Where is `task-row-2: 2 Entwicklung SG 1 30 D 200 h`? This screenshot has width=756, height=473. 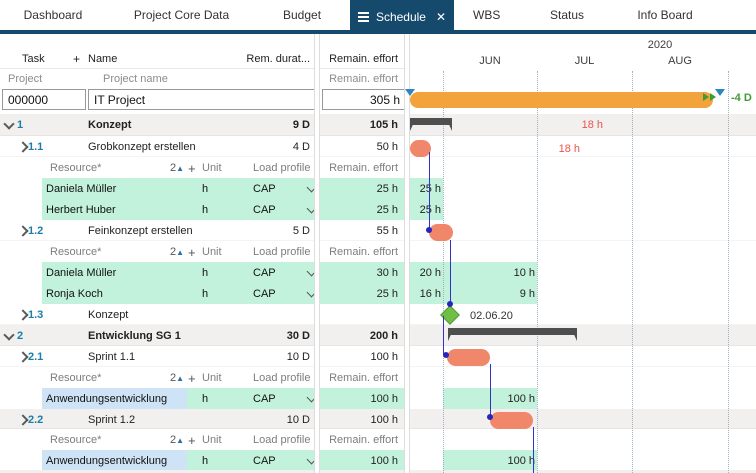 task-row-2: 2 Entwicklung SG 1 30 D 200 h is located at coordinates (378, 335).